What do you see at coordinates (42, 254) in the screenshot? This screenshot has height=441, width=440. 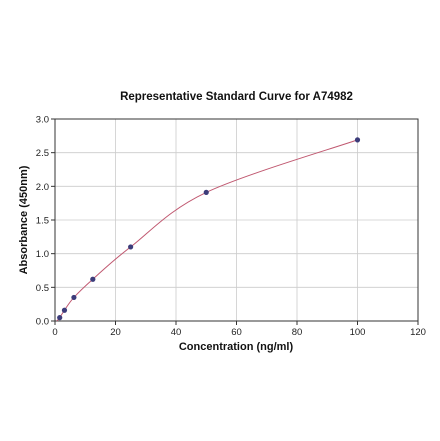 I see `y-tick-label: 1.0` at bounding box center [42, 254].